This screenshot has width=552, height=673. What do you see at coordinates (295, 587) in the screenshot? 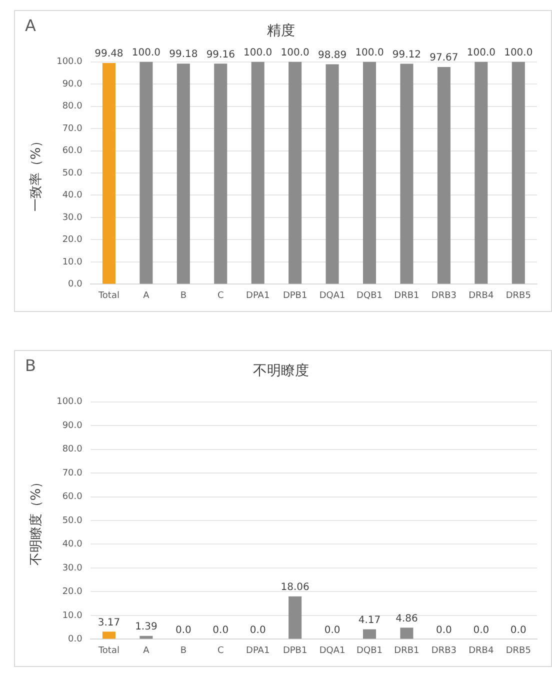
I see `data-label: 18.06` at bounding box center [295, 587].